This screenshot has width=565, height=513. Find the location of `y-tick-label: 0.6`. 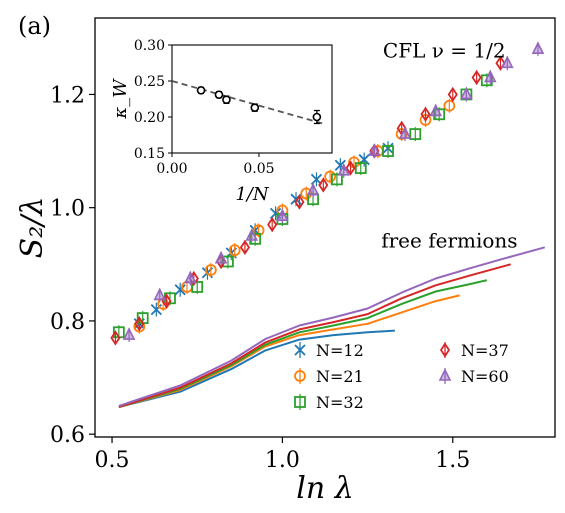

y-tick-label: 0.6 is located at coordinates (67, 435).